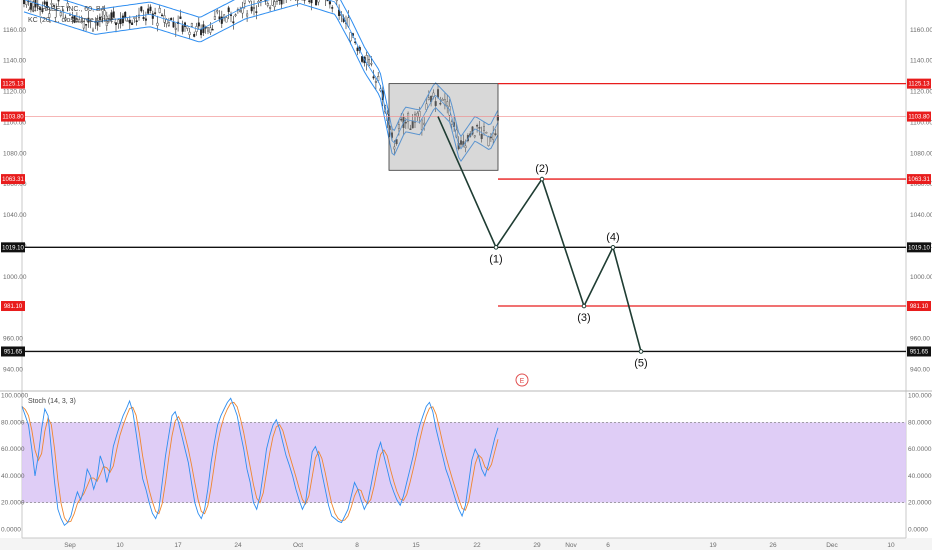  I want to click on price-tick-left: 1000.00, so click(15, 277).